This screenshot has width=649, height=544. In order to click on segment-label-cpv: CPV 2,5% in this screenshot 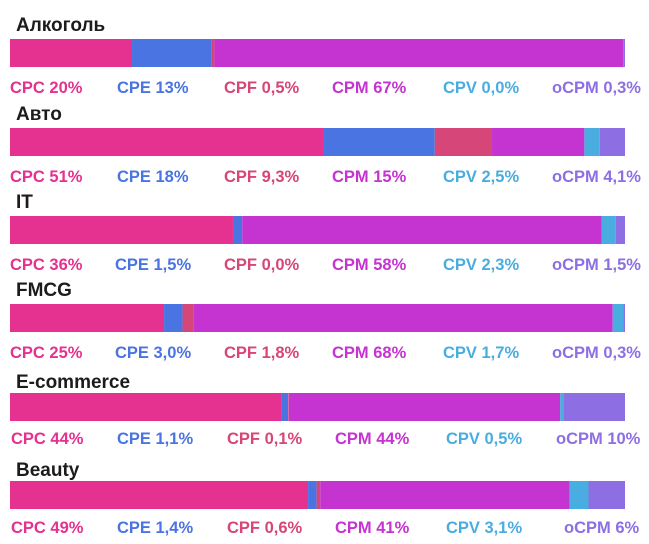, I will do `click(481, 177)`.